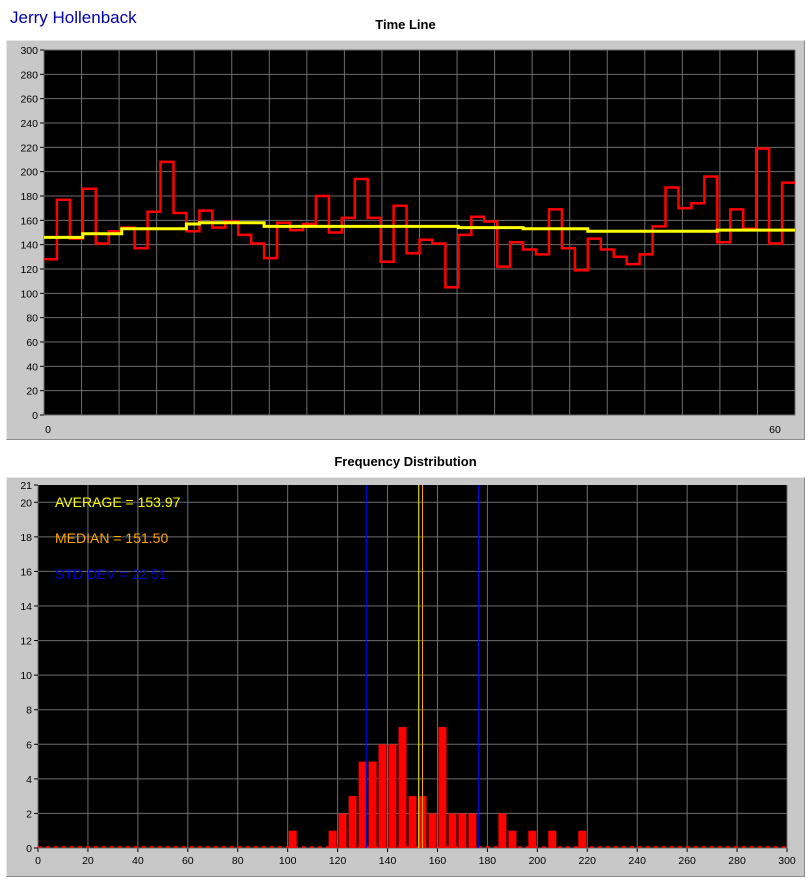 The width and height of the screenshot is (811, 880). What do you see at coordinates (29, 124) in the screenshot?
I see `timeline-ytick-label: 240` at bounding box center [29, 124].